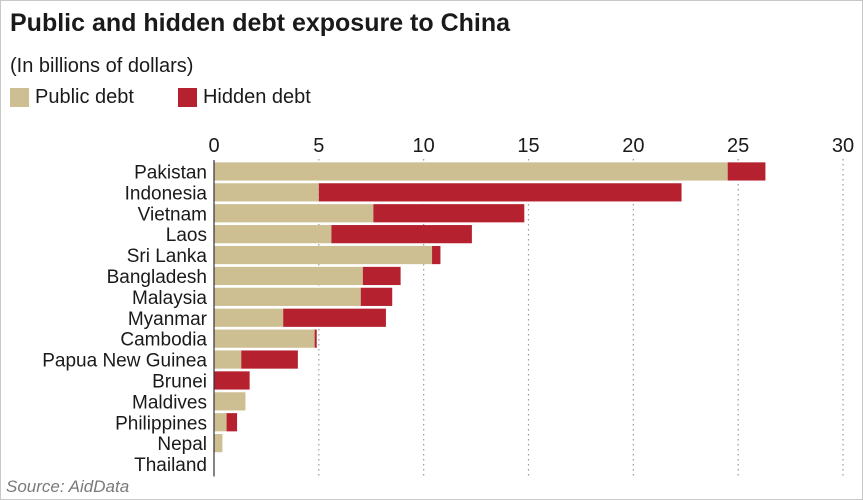  What do you see at coordinates (179, 381) in the screenshot?
I see `category-label: Brunei` at bounding box center [179, 381].